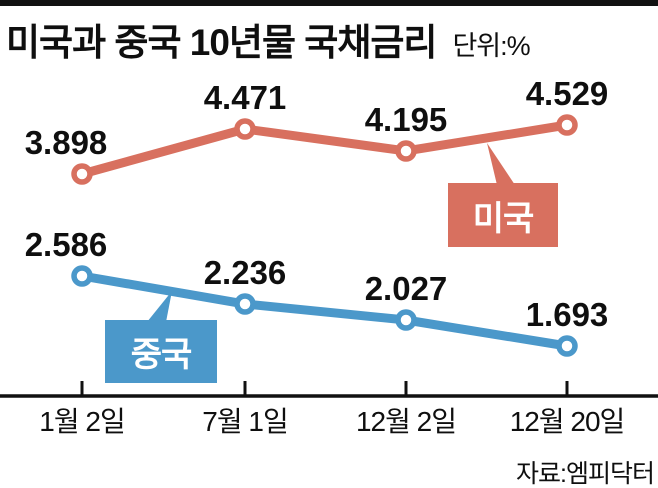  I want to click on us-series-label-box: 미국, so click(503, 215).